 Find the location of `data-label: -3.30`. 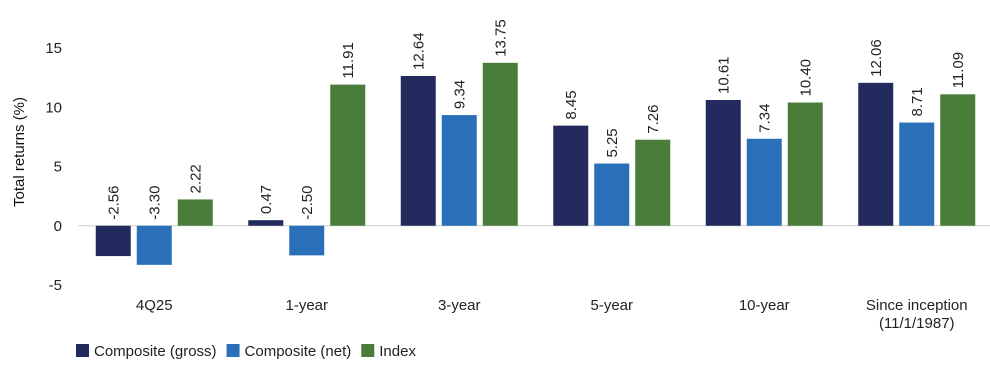

data-label: -3.30 is located at coordinates (154, 203).